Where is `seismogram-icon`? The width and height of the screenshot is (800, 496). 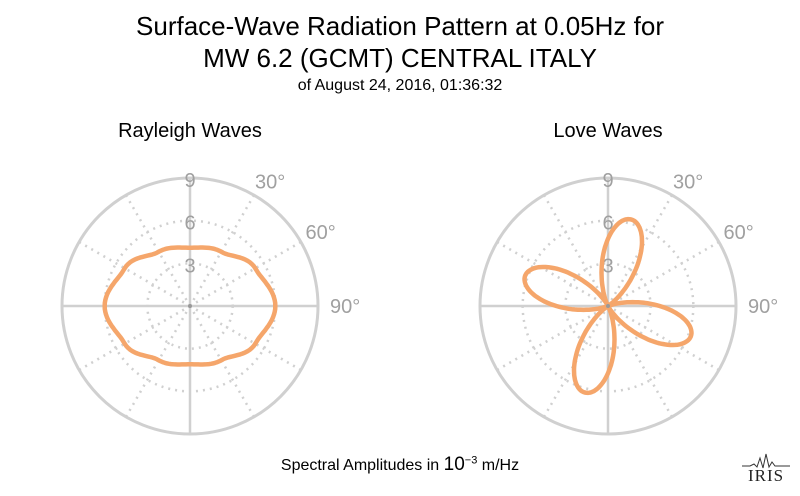
seismogram-icon is located at coordinates (766, 461).